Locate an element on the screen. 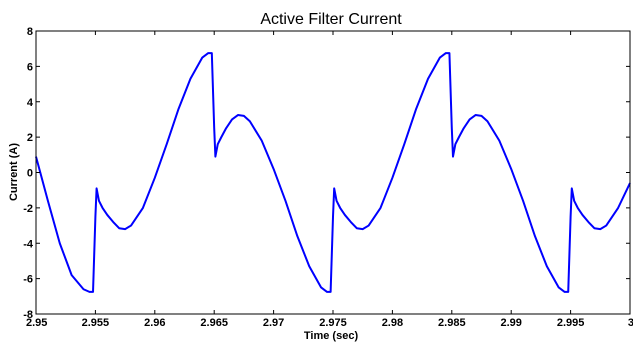  y-tick-label: -6 is located at coordinates (28, 280).